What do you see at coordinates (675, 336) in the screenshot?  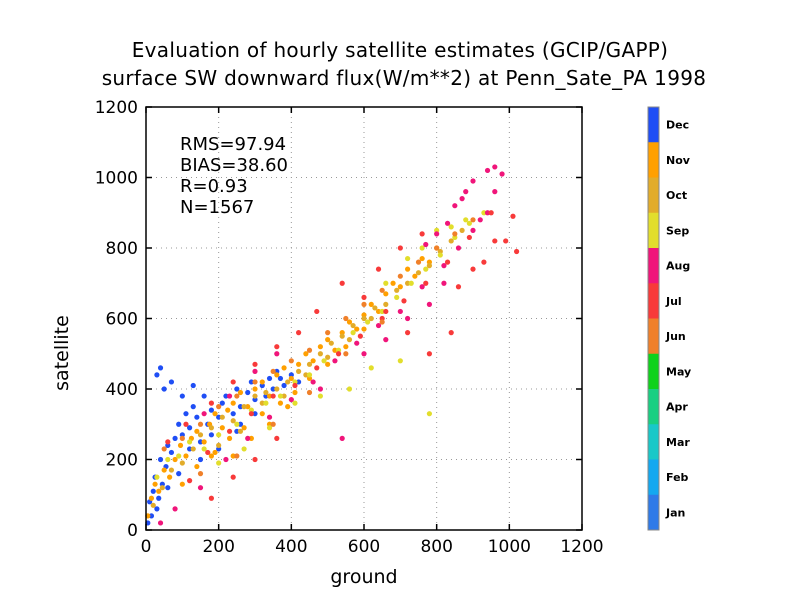 I see `colorbar-label-jun: Jun` at bounding box center [675, 336].